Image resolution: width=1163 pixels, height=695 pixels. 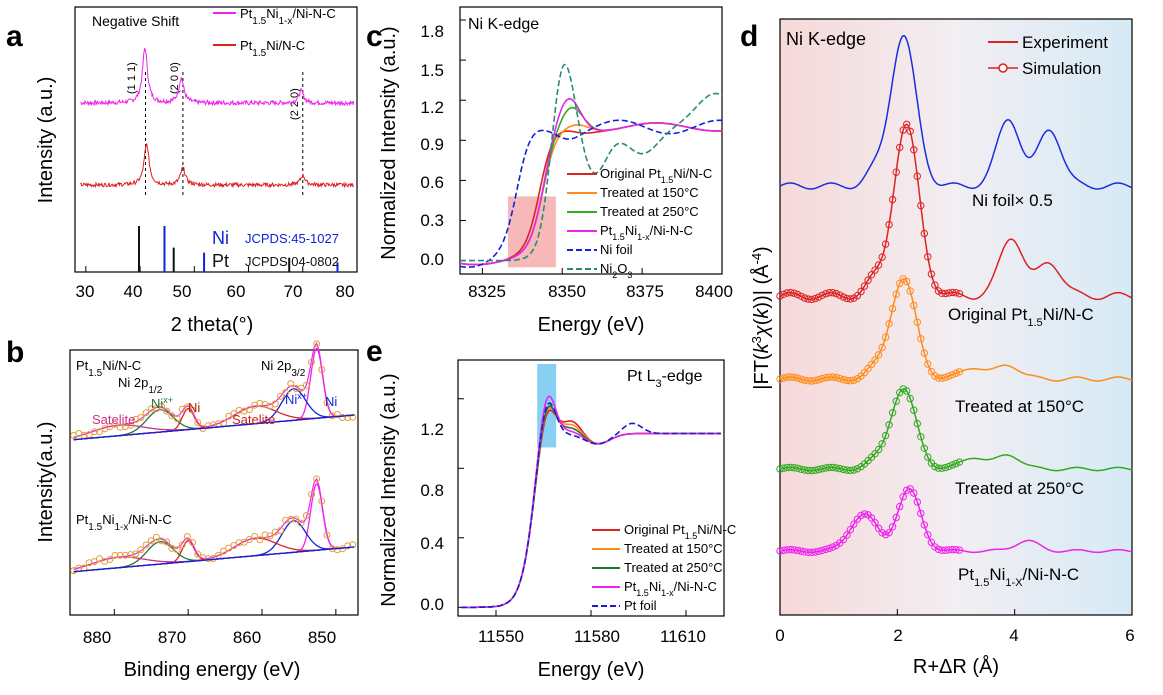 I want to click on legend-entry-c-4: Ni foil, so click(x=616, y=249).